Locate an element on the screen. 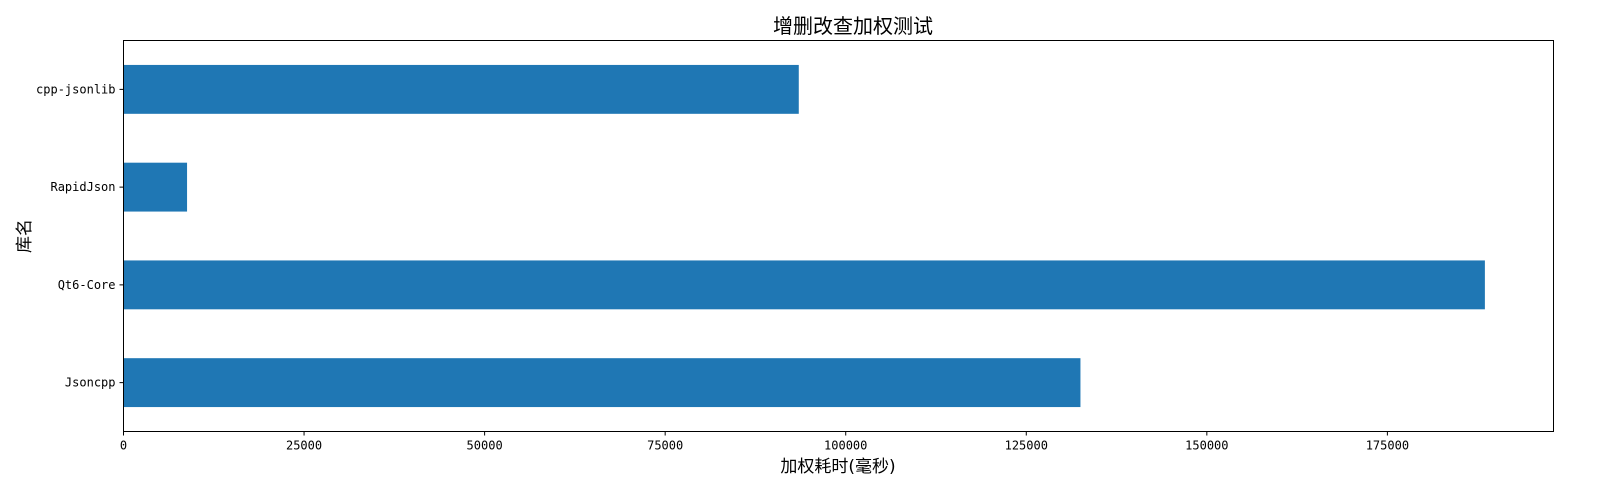 The height and width of the screenshot is (500, 1600). bar-rapidjson is located at coordinates (155, 187).